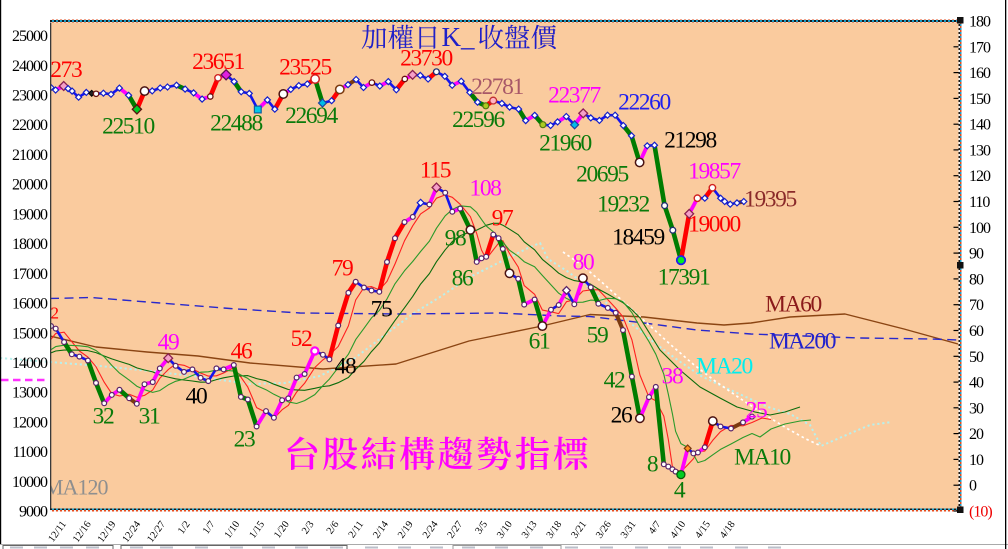 The image size is (1008, 549). Describe the element at coordinates (463, 279) in the screenshot. I see `svg-text: 86` at that location.